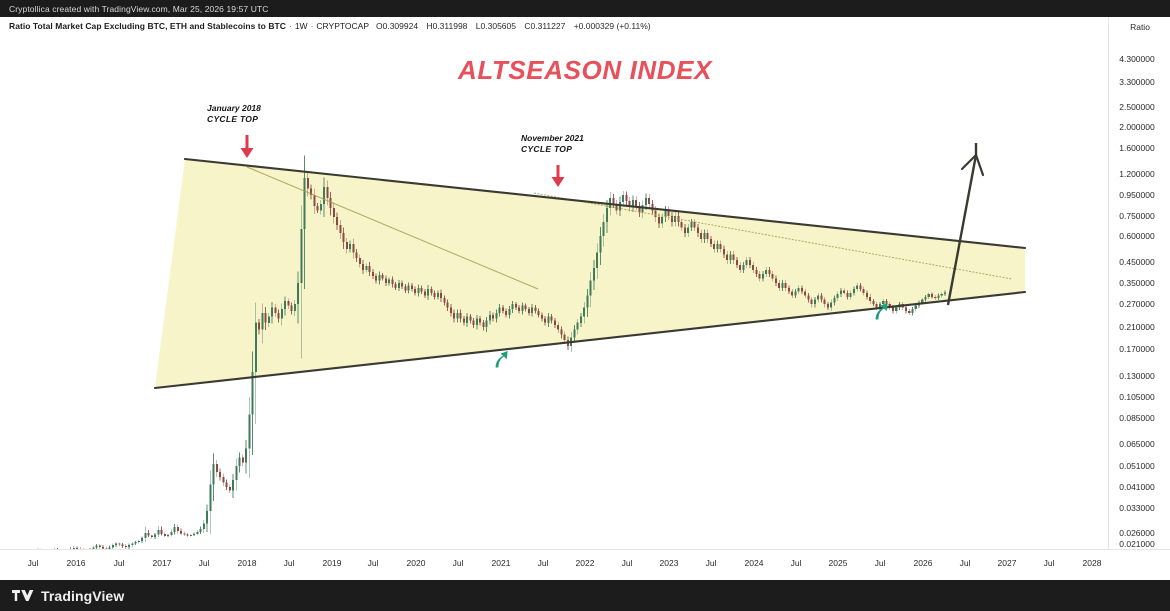 This screenshot has width=1170, height=611. Describe the element at coordinates (612, 26) in the screenshot. I see `legend-change: +0.000329 (+0.11%)` at that location.